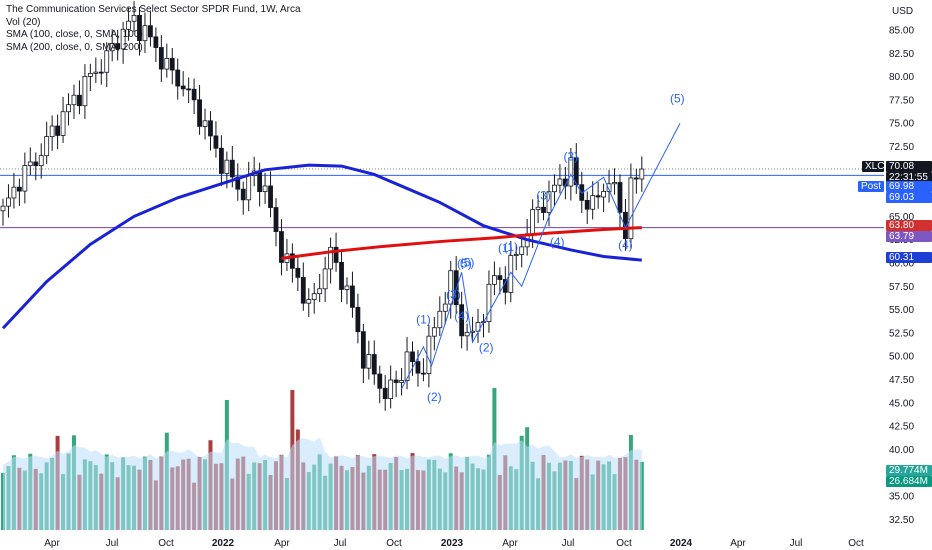 The height and width of the screenshot is (550, 932). I want to click on y-tick-label: 42.50, so click(901, 427).